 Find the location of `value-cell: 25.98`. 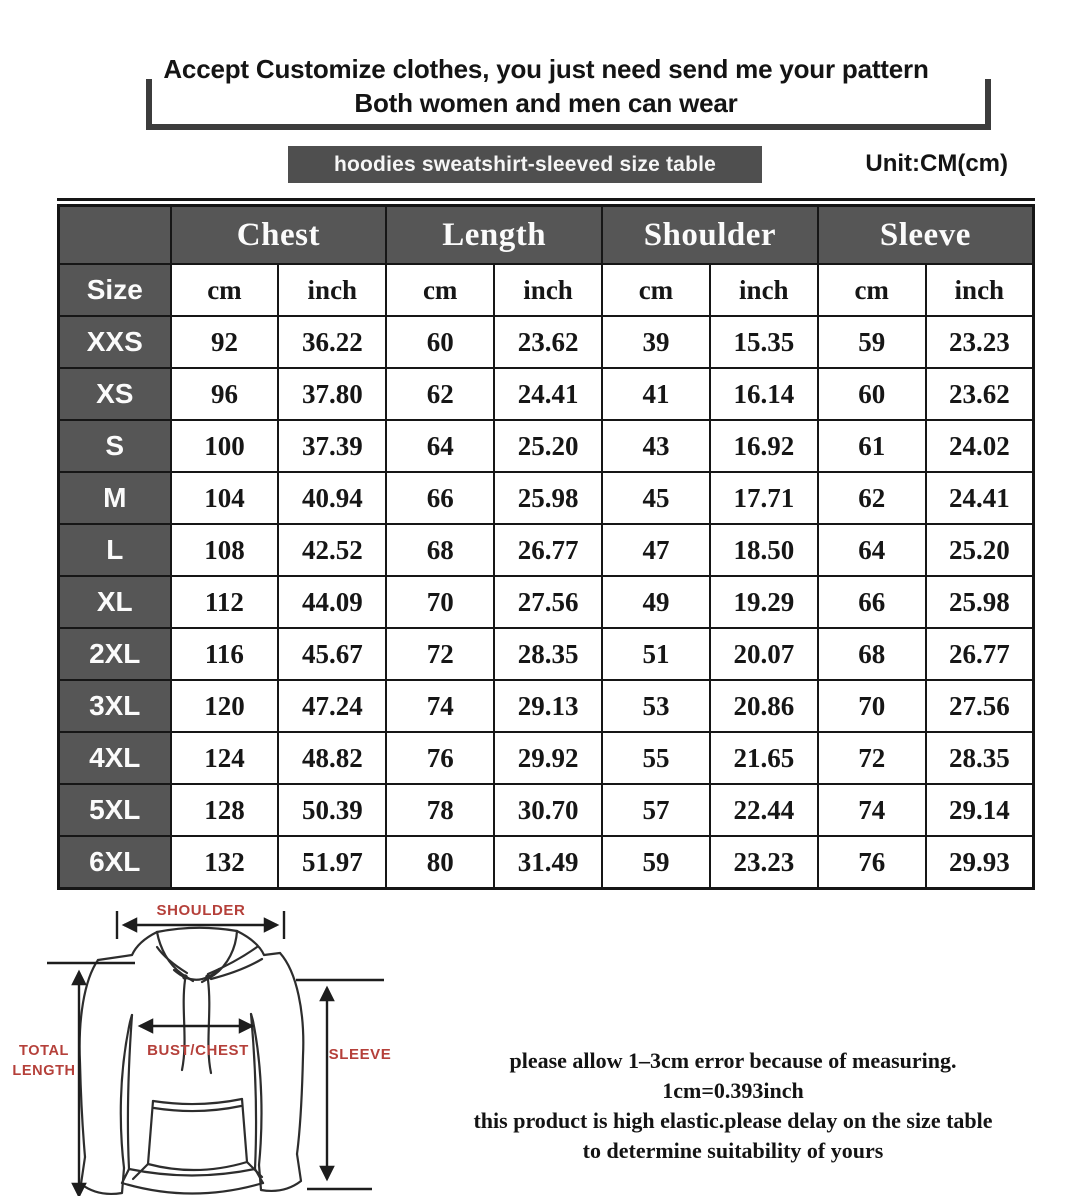

value-cell: 25.98 is located at coordinates (548, 498).